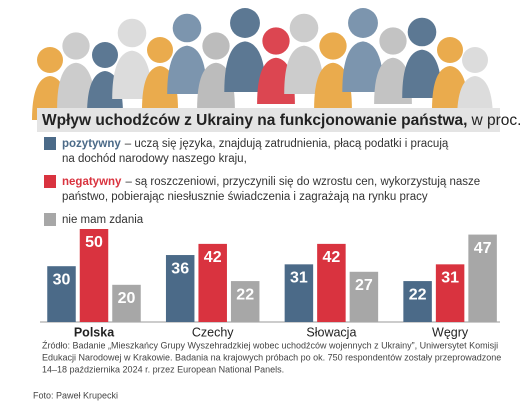 The image size is (531, 410). I want to click on value-label: 20, so click(127, 298).